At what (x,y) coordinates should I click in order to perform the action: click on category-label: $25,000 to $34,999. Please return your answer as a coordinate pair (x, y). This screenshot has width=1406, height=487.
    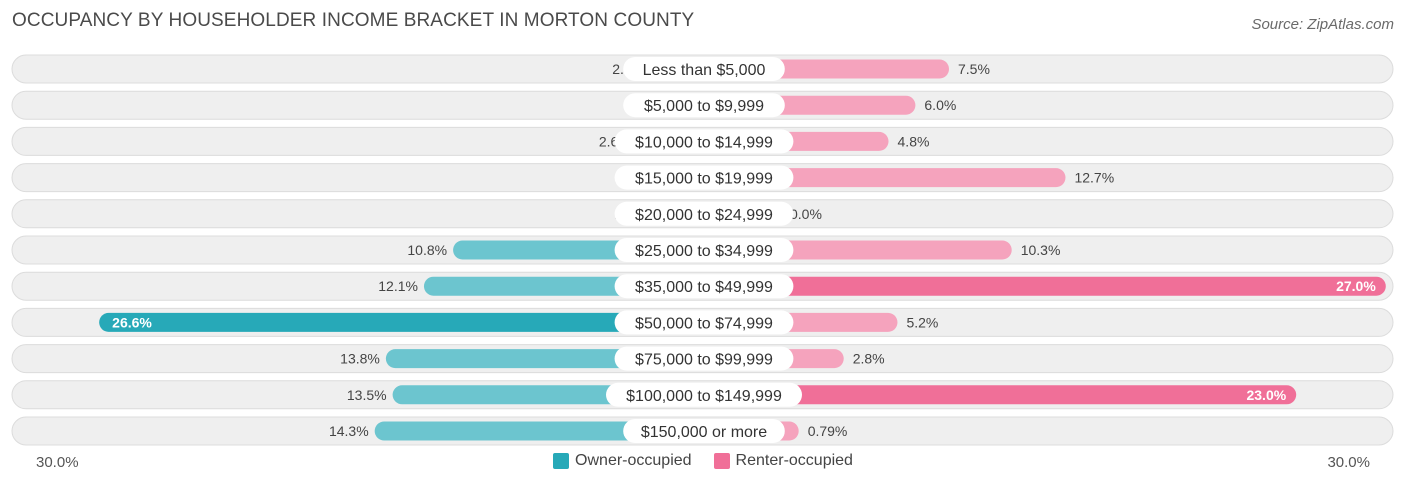
    Looking at the image, I should click on (704, 251).